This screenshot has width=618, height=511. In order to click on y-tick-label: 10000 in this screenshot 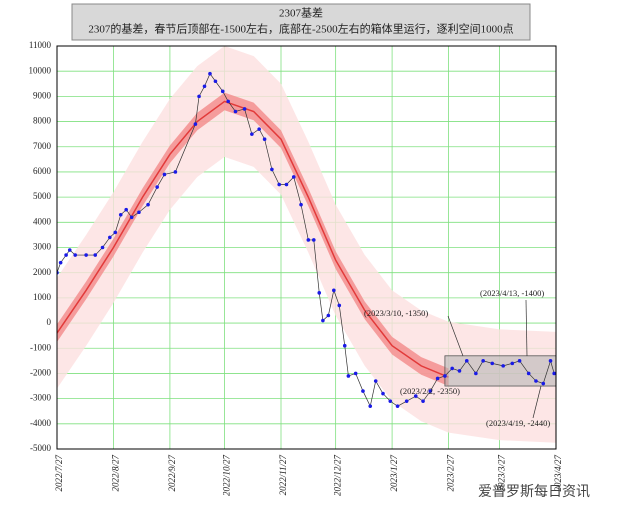, I will do `click(40, 70)`.